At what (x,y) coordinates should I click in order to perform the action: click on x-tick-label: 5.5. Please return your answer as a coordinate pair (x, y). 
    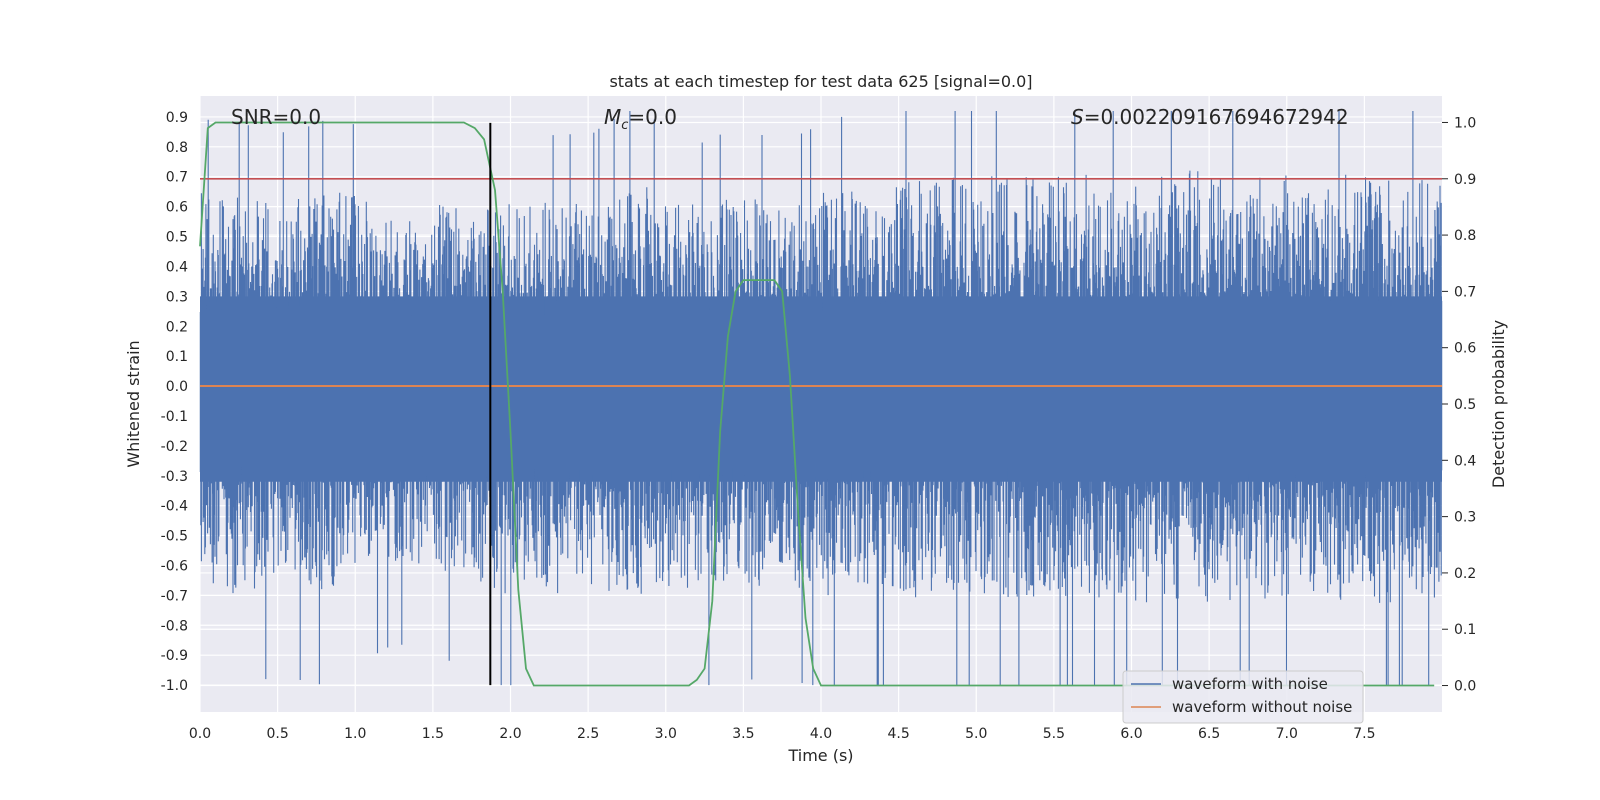
    Looking at the image, I should click on (1054, 734).